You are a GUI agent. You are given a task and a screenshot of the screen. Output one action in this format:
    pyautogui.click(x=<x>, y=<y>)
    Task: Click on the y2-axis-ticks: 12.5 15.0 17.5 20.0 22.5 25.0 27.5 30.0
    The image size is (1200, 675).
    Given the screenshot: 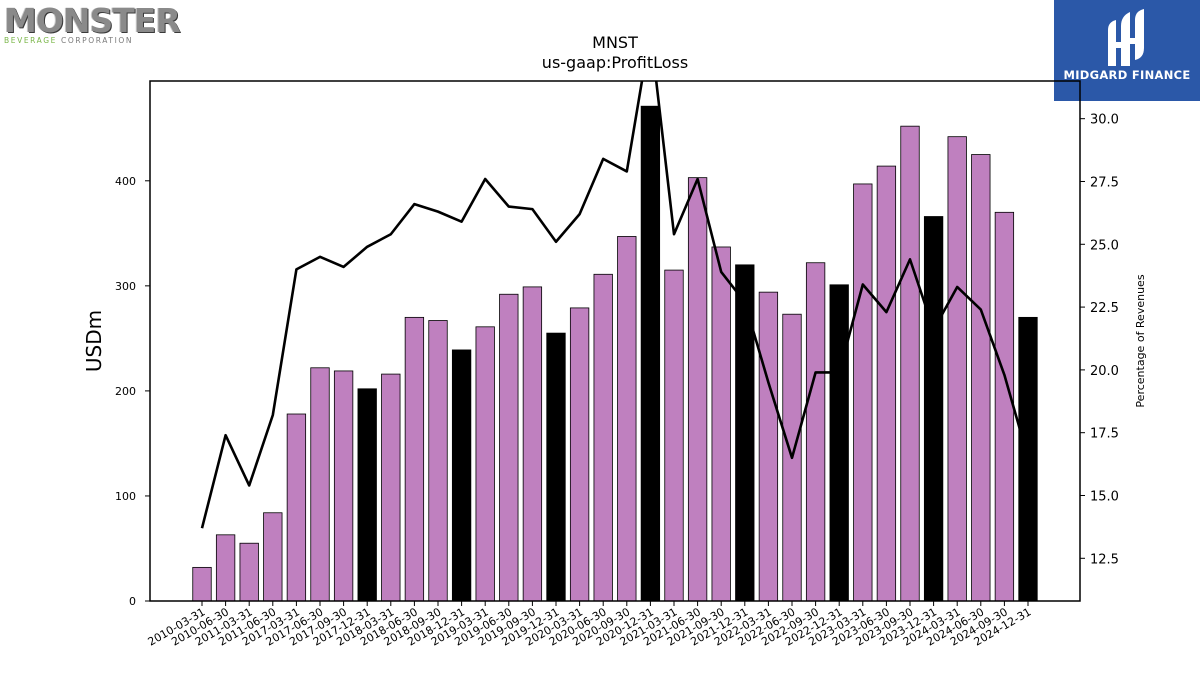 What is the action you would take?
    pyautogui.click(x=1099, y=340)
    